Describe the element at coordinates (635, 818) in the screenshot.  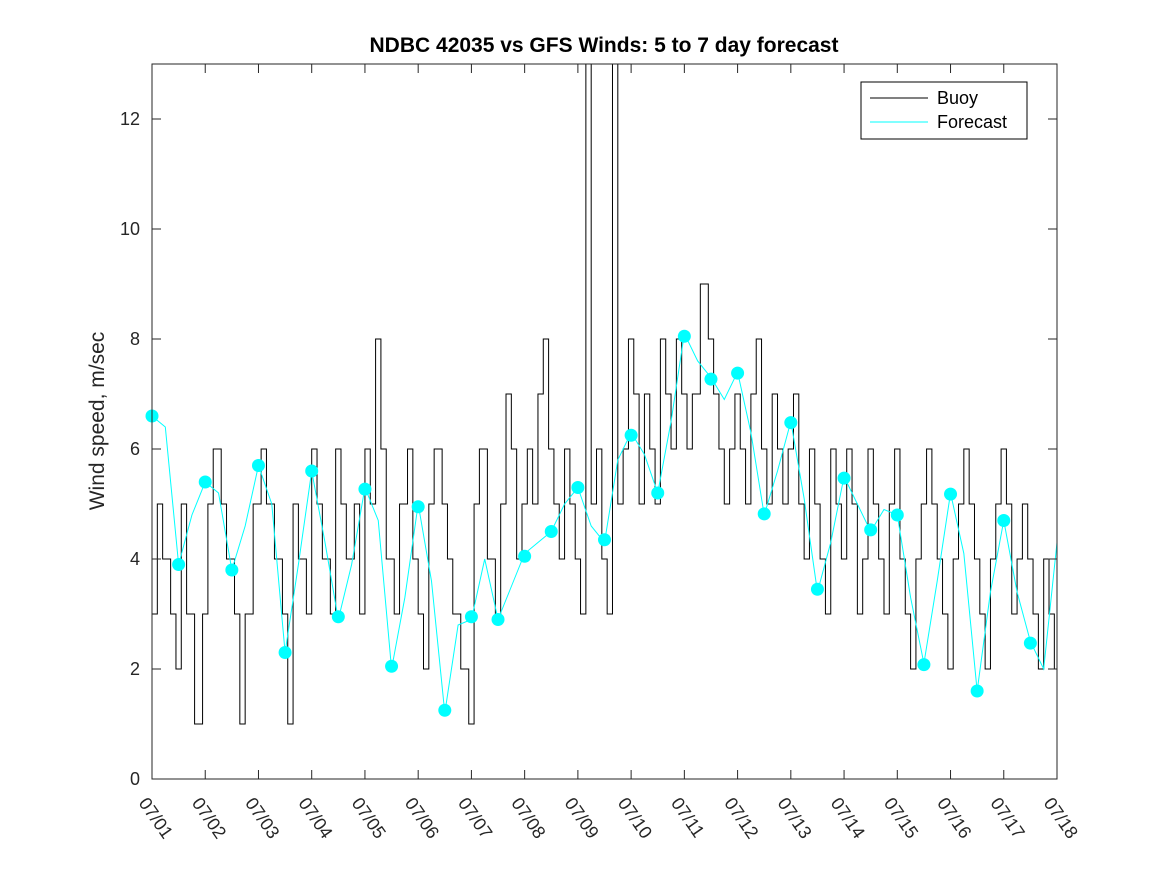
I see `x-tick-label: 07/10` at that location.